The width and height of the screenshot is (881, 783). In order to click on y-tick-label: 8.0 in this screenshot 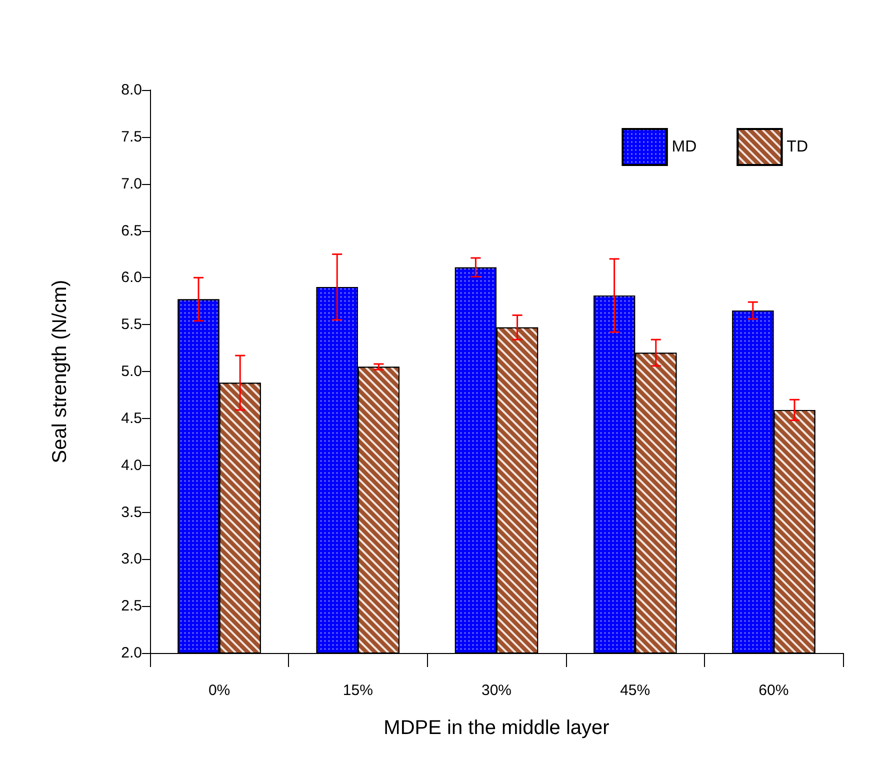, I will do `click(131, 90)`.